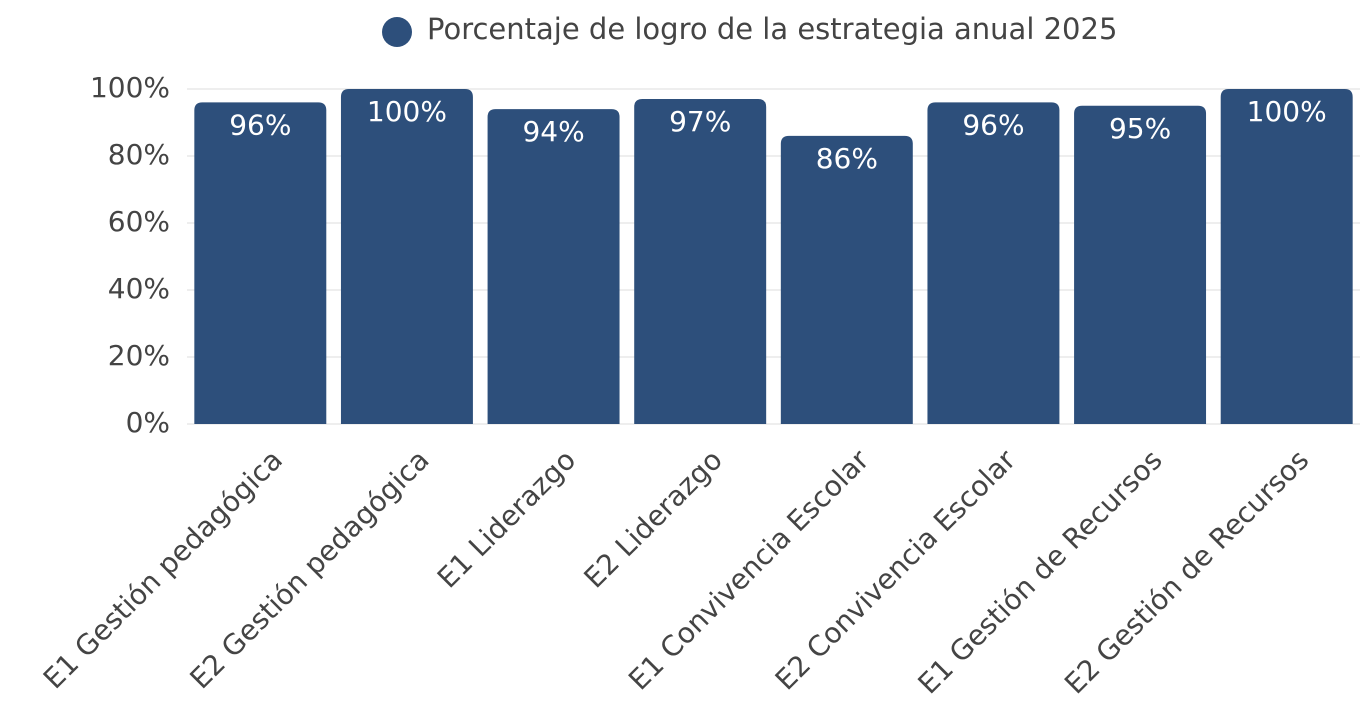  I want to click on data-label: 95%, so click(1140, 128).